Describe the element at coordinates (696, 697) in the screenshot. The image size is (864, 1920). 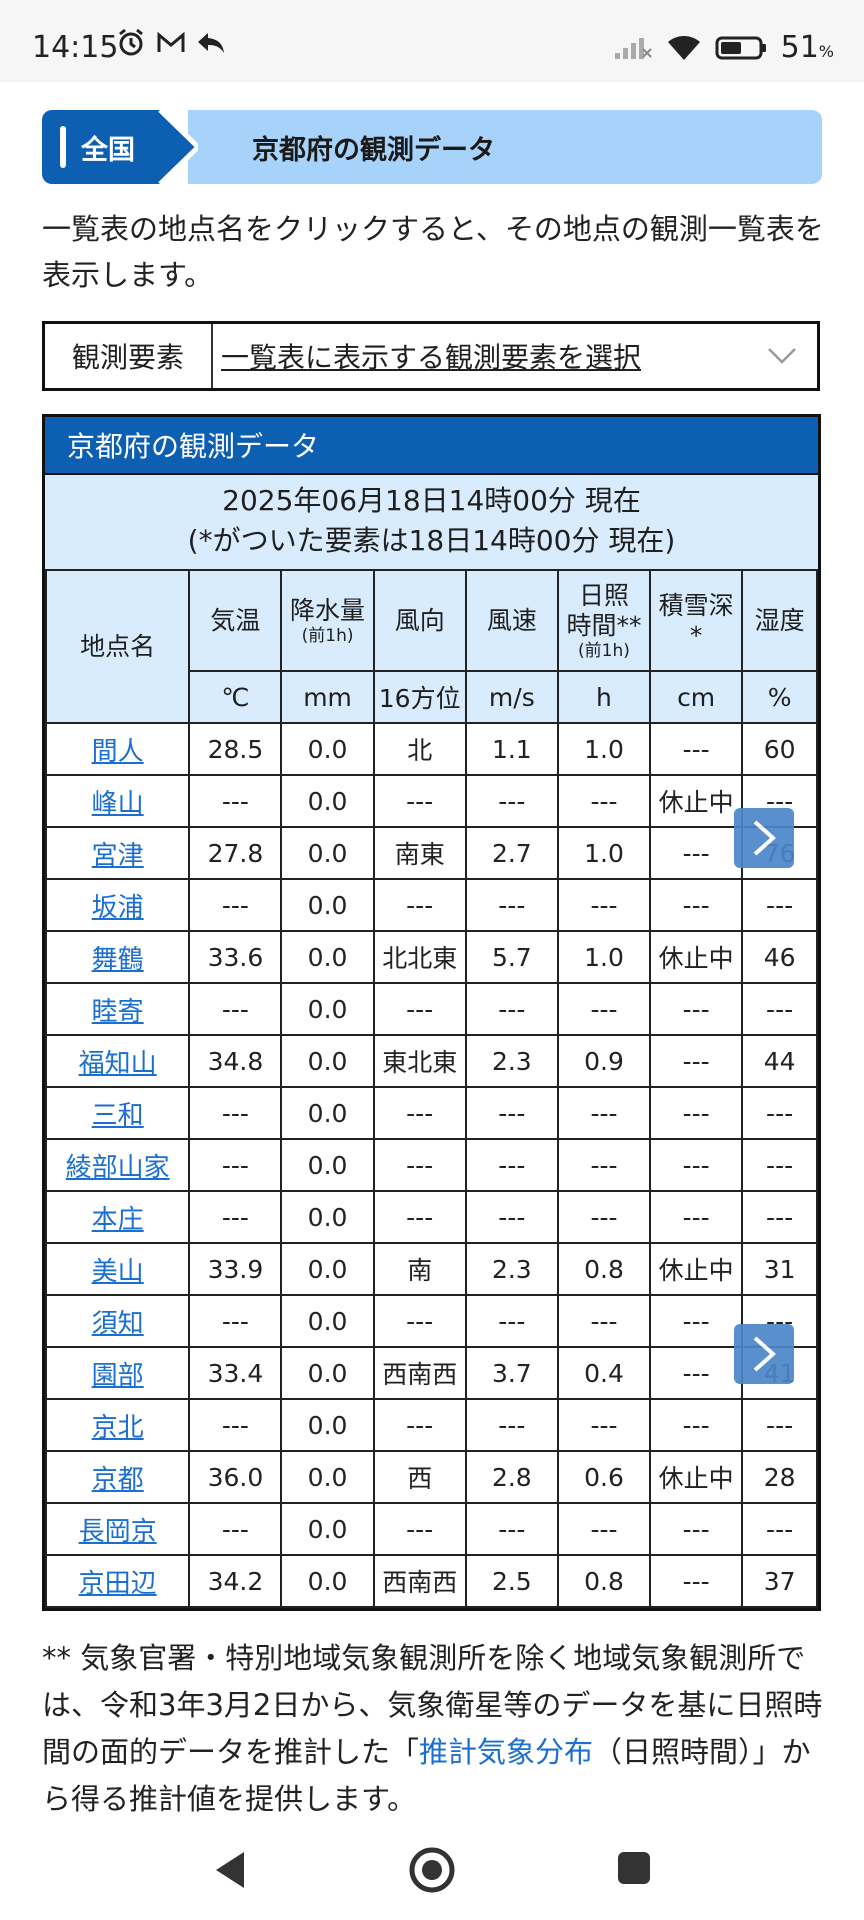
I see `column-unit: cm` at that location.